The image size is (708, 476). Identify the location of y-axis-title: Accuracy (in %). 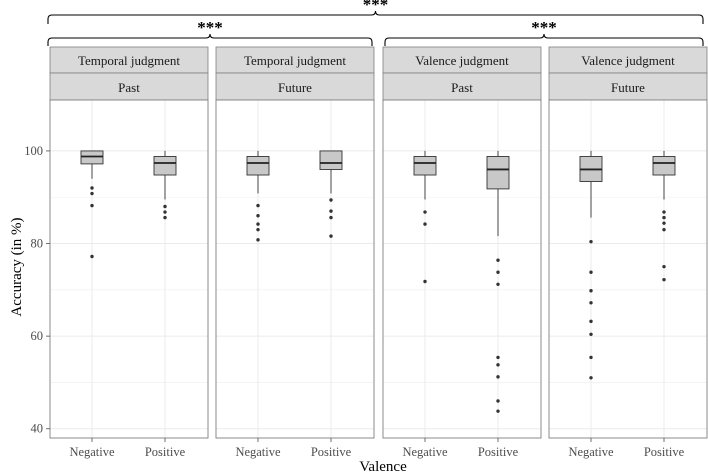
(17, 266).